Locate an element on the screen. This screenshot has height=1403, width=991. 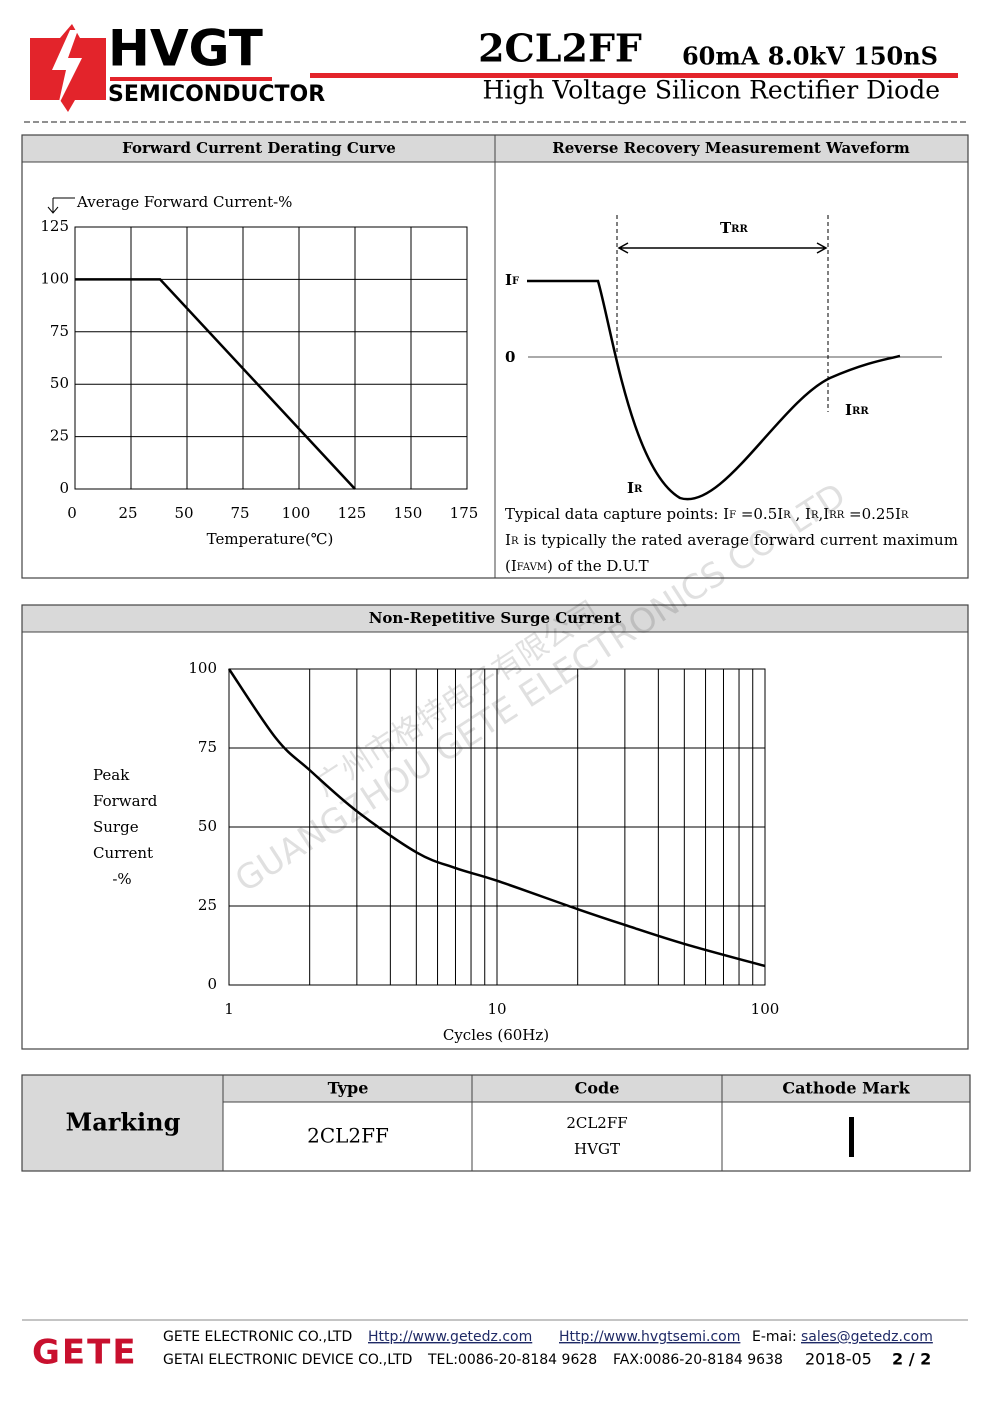
x-tick-label: 25 is located at coordinates (127, 513).